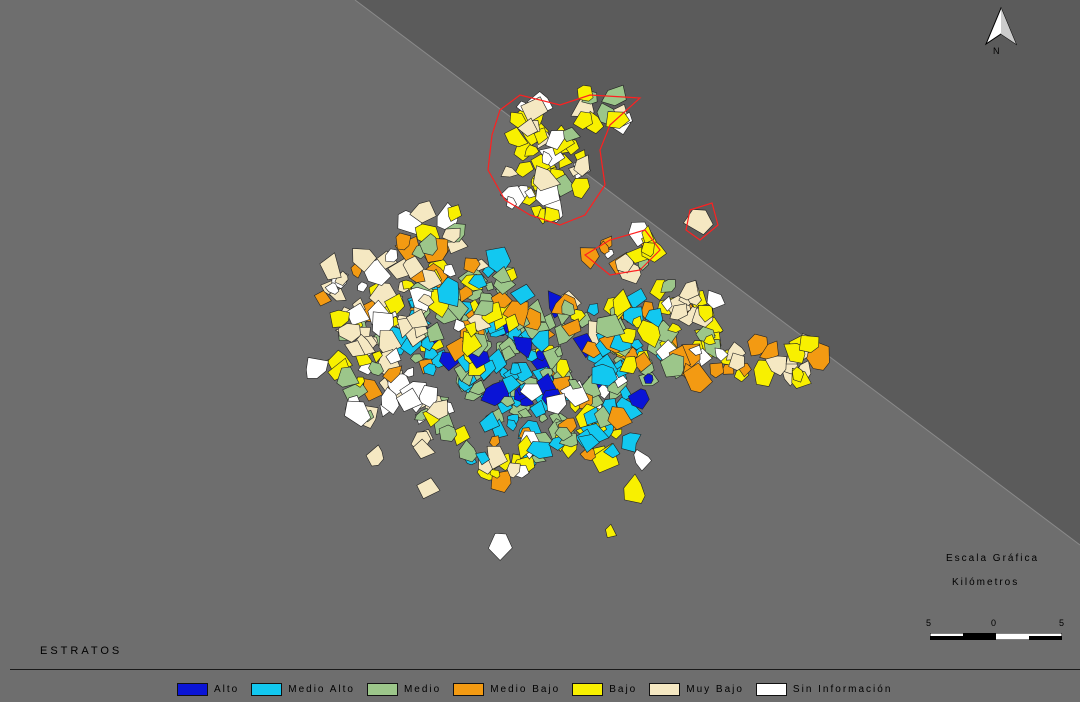 The width and height of the screenshot is (1080, 702). I want to click on legend-item-medio-bajo: Medio Bajo, so click(507, 689).